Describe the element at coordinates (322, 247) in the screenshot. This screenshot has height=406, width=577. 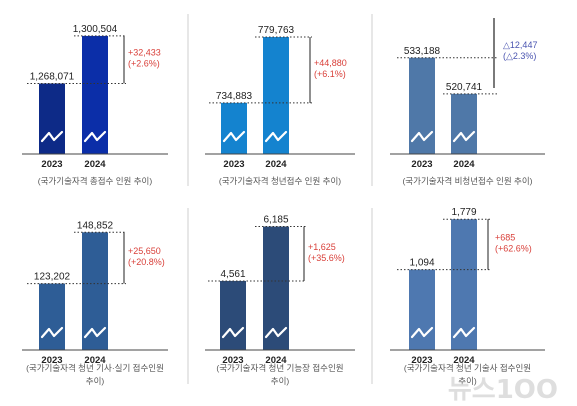
I see `difference-annotation: +1,625` at that location.